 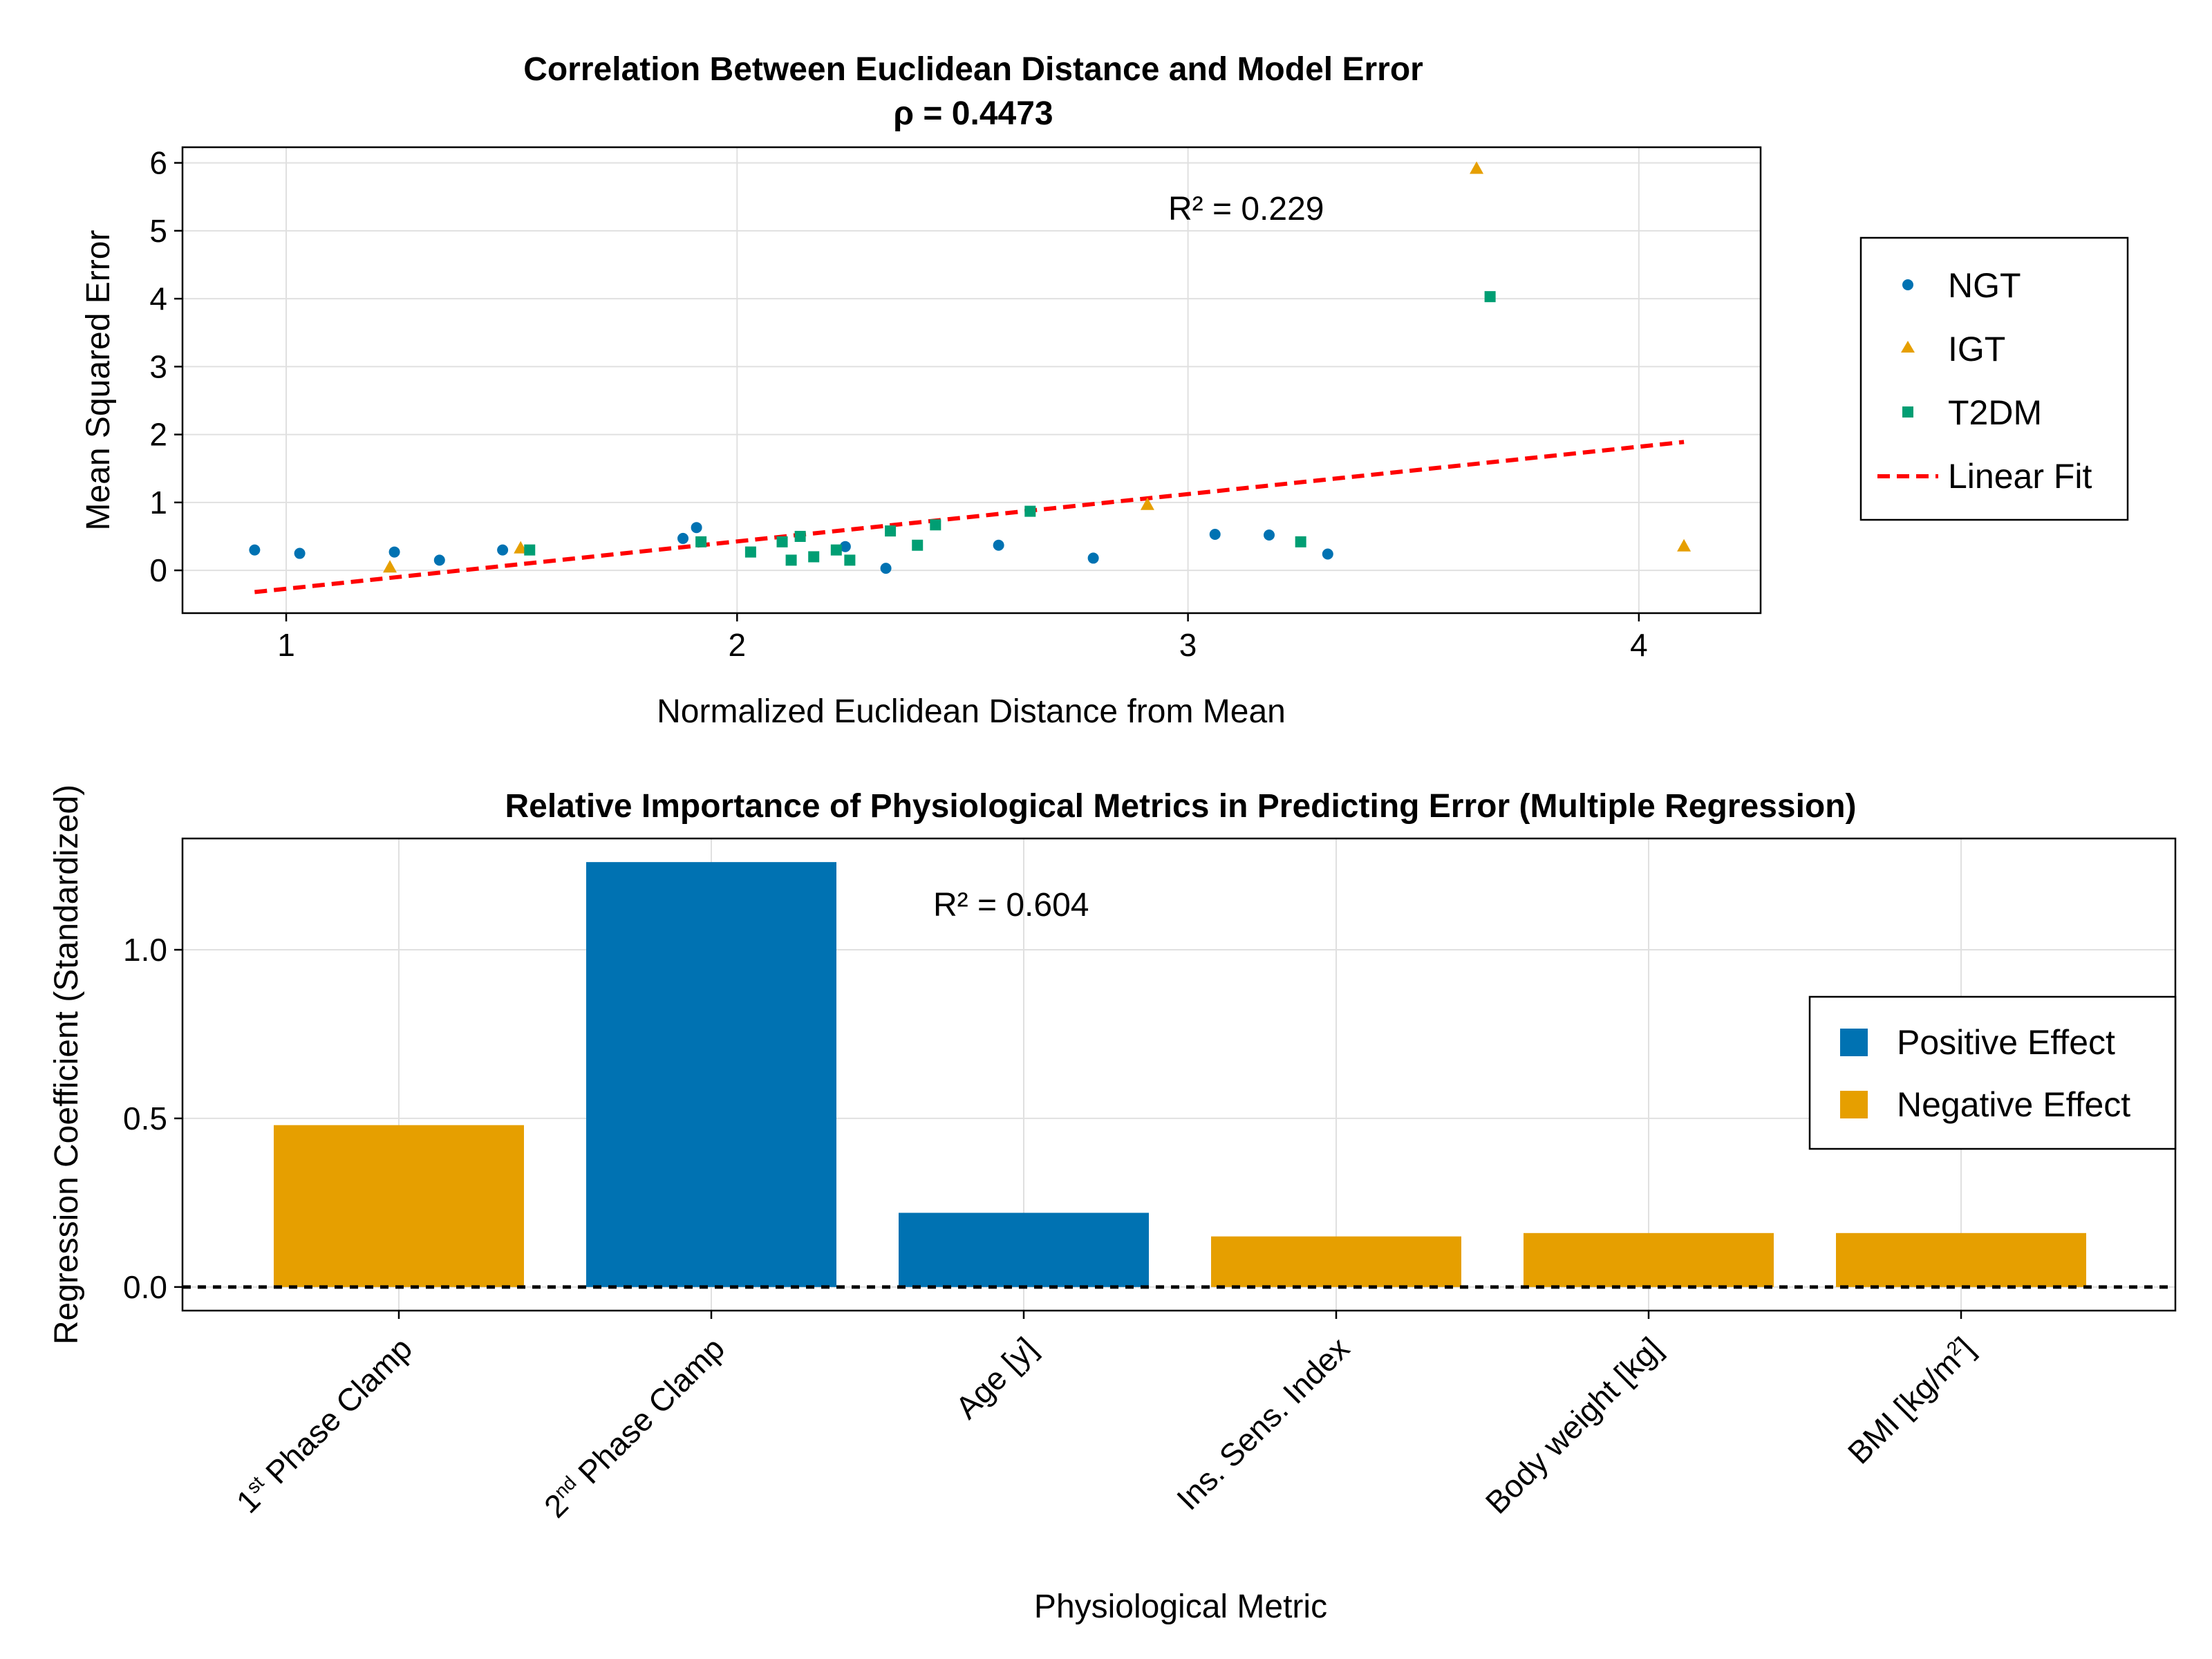 I want to click on legend-t2dm-marker, so click(x=1907, y=412).